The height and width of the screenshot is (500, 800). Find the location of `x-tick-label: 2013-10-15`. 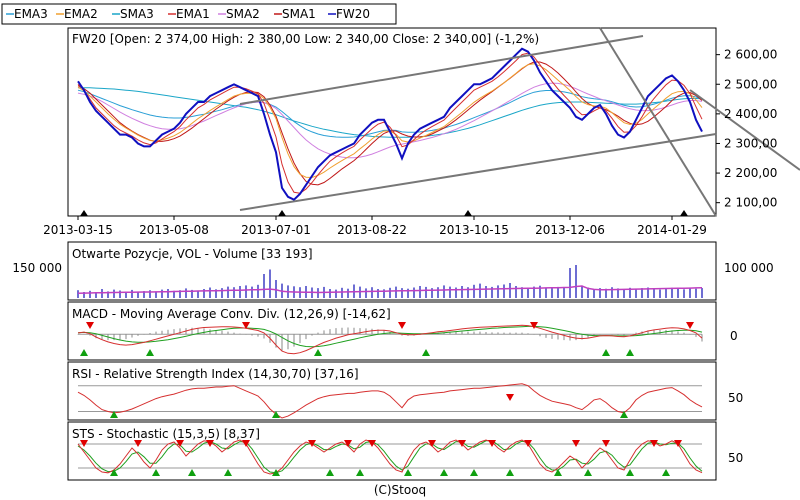

x-tick-label: 2013-10-15 is located at coordinates (474, 230).